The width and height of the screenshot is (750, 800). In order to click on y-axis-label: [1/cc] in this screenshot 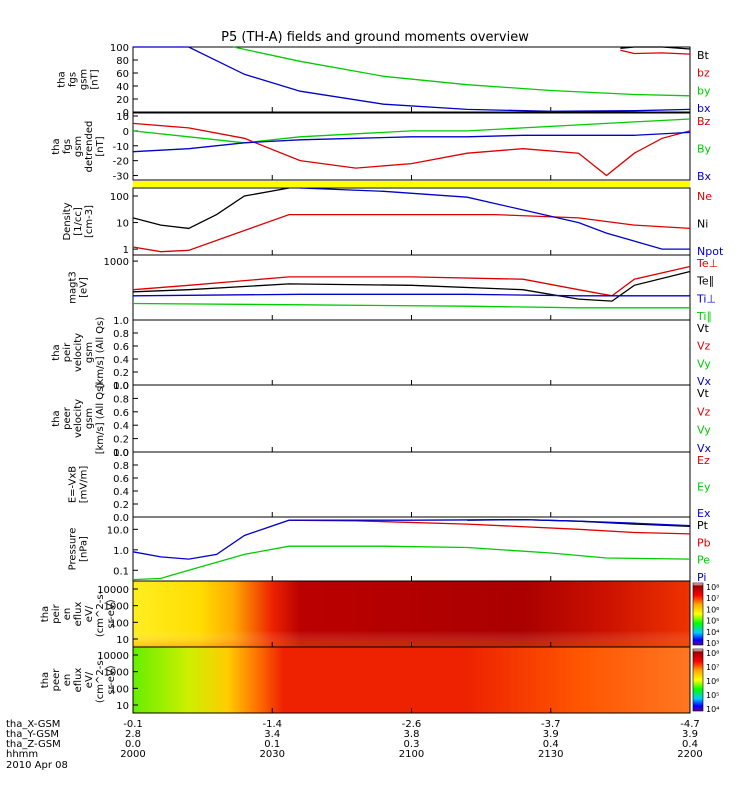, I will do `click(78, 221)`.